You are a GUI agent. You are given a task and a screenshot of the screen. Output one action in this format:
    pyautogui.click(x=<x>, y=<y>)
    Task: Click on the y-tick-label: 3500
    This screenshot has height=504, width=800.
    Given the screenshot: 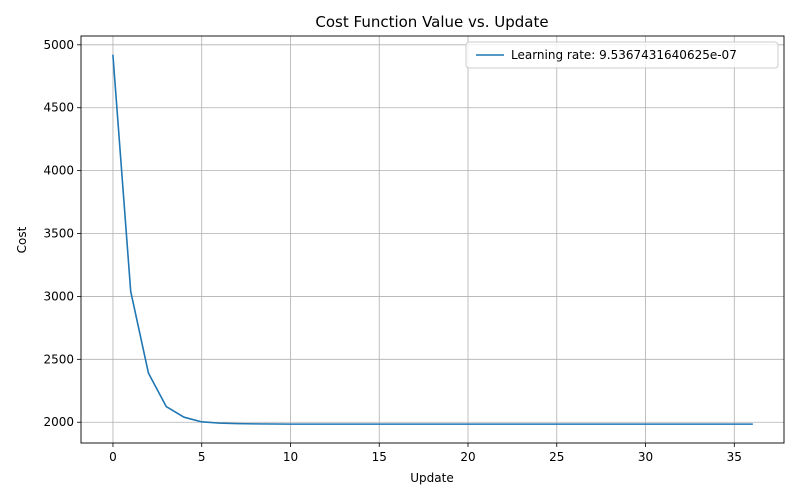 What is the action you would take?
    pyautogui.click(x=58, y=234)
    